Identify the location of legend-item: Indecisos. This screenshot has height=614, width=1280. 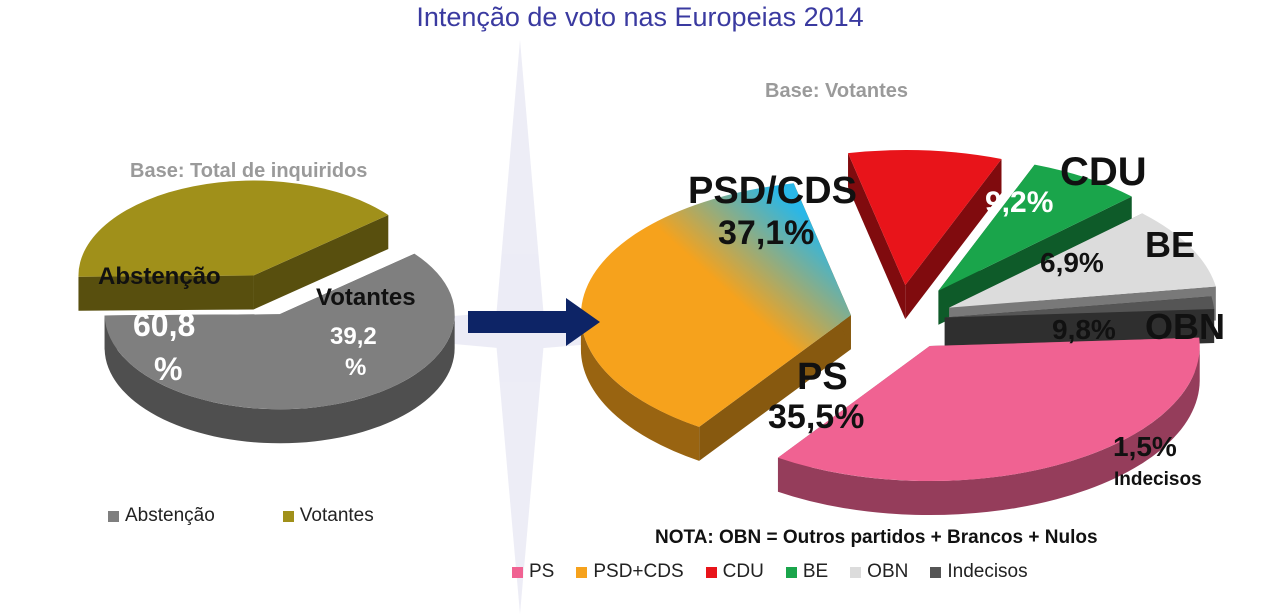
(979, 572).